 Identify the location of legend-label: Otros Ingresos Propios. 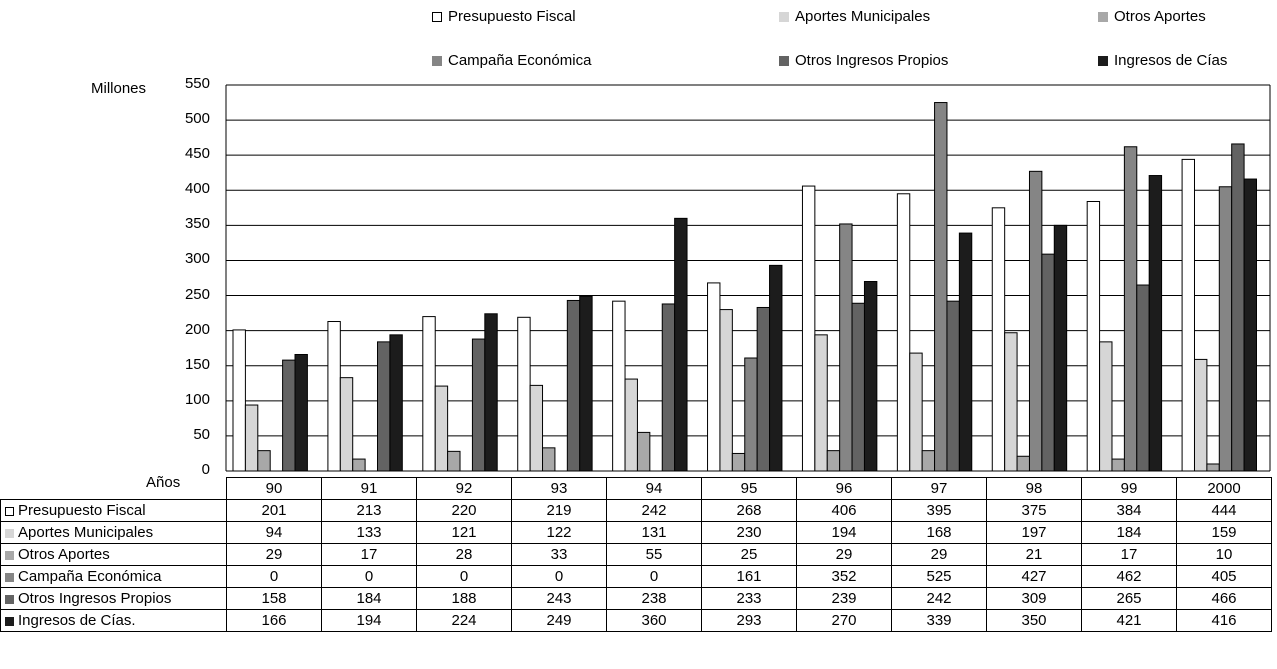
(872, 60).